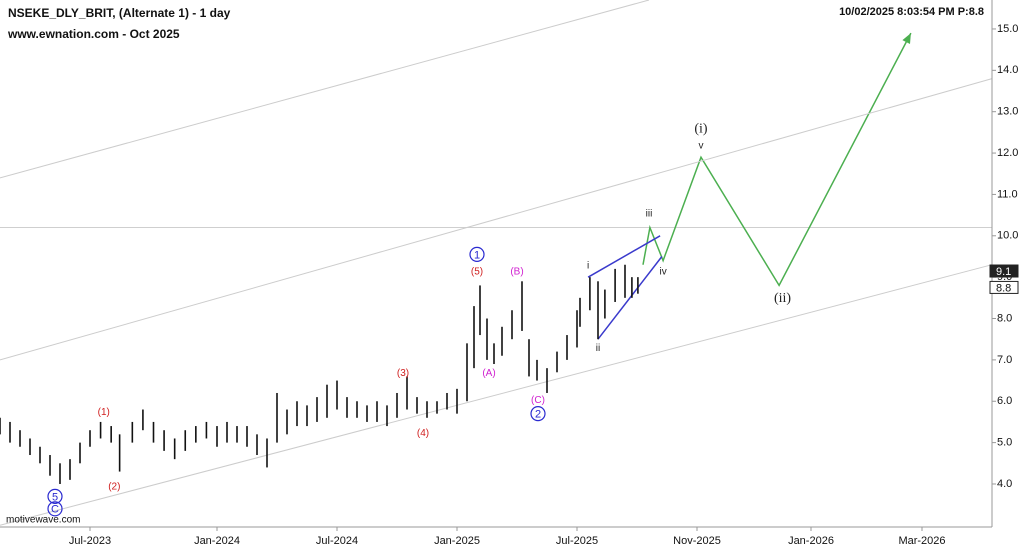 Image resolution: width=1024 pixels, height=552 pixels. I want to click on wave-label: 2, so click(538, 415).